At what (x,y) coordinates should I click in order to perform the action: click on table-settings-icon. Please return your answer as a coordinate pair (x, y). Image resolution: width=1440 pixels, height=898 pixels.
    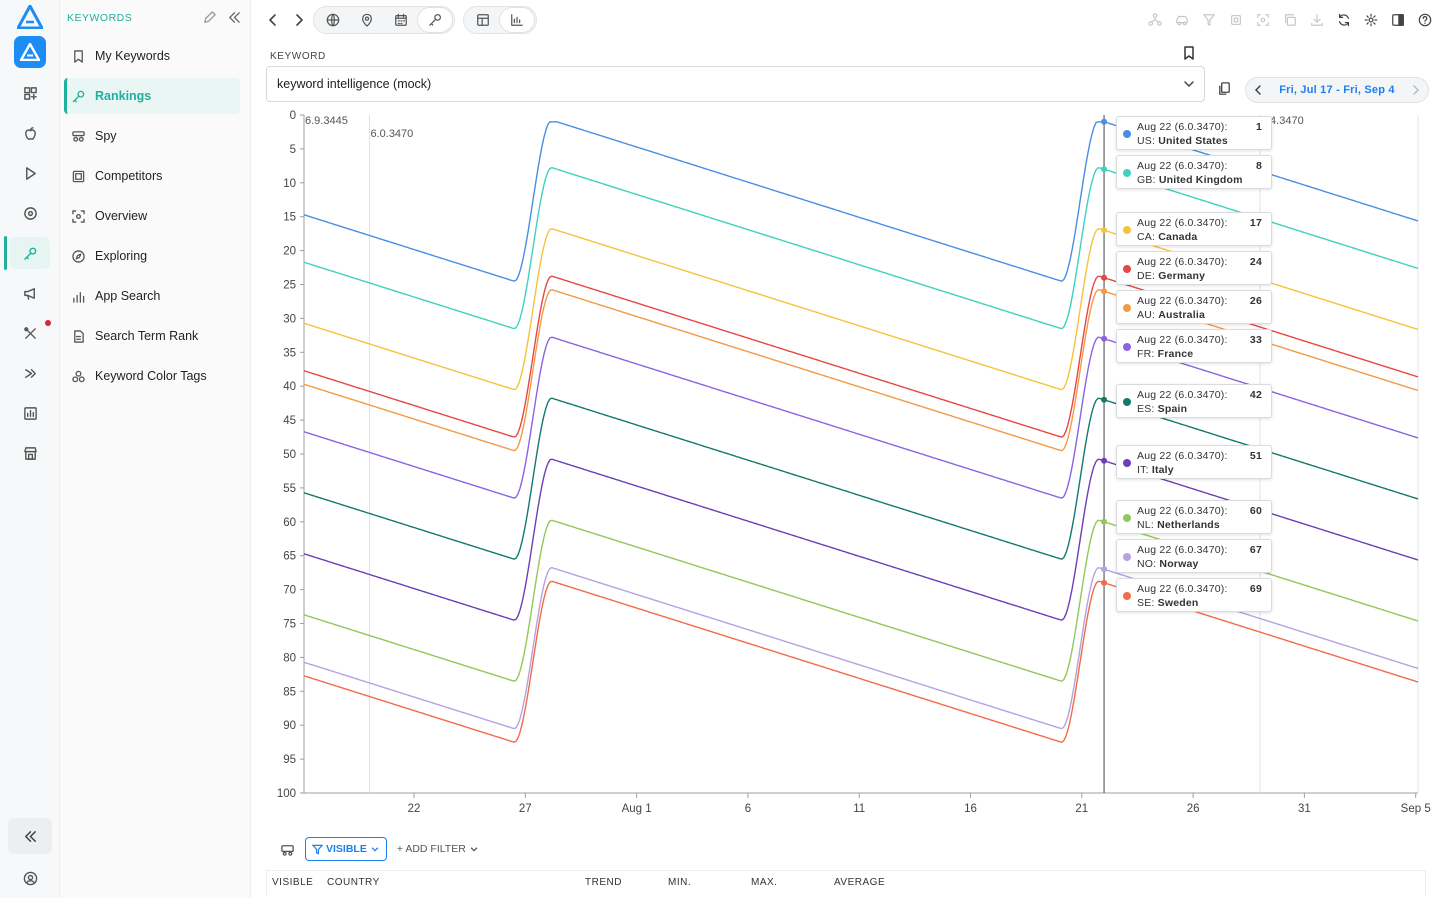
    Looking at the image, I should click on (287, 849).